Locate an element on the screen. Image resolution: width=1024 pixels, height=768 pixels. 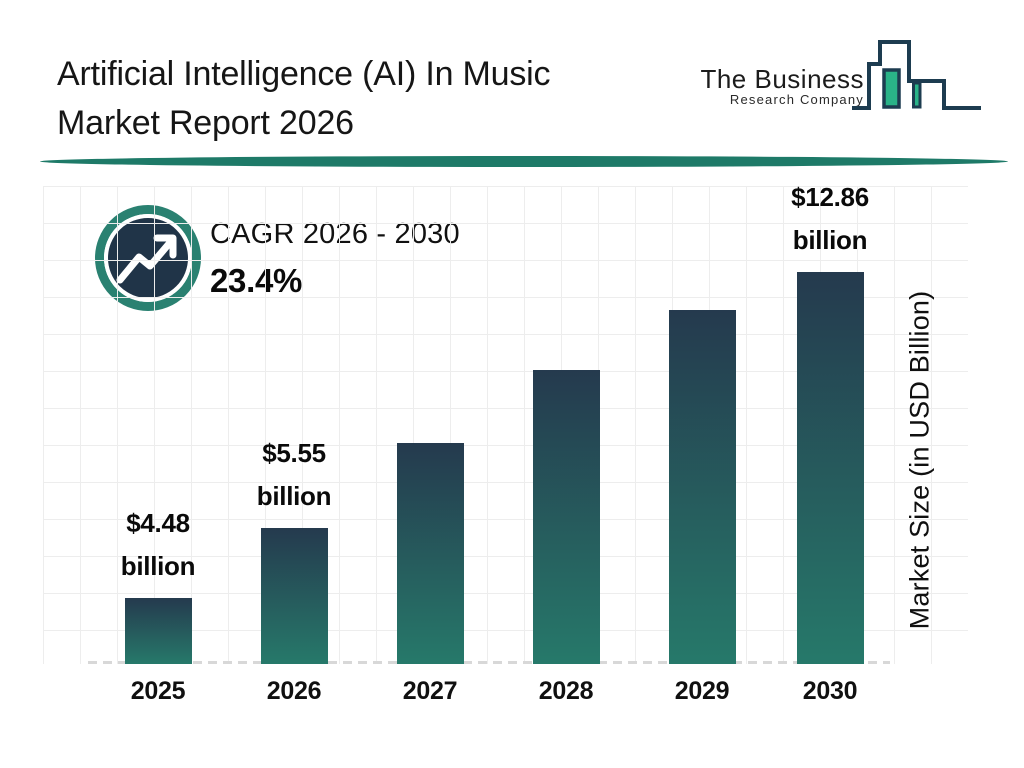
x-axis-label-2026: 2026 is located at coordinates (294, 691).